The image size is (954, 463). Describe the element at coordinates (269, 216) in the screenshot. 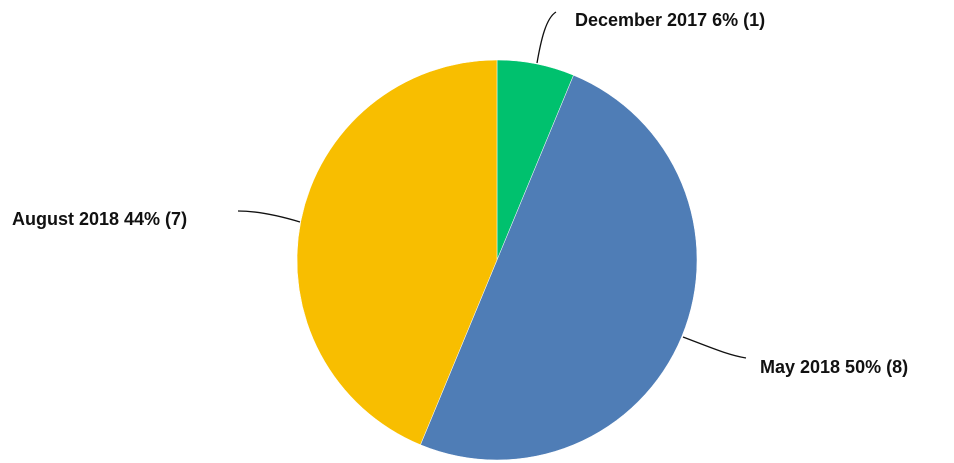

I see `leader-line-august-2018` at that location.